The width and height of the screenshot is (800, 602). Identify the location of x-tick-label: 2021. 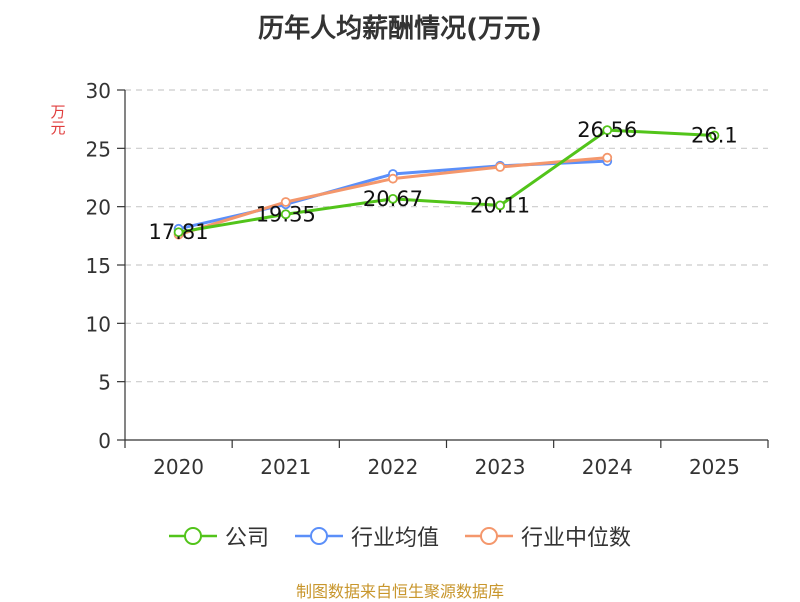
(285, 467).